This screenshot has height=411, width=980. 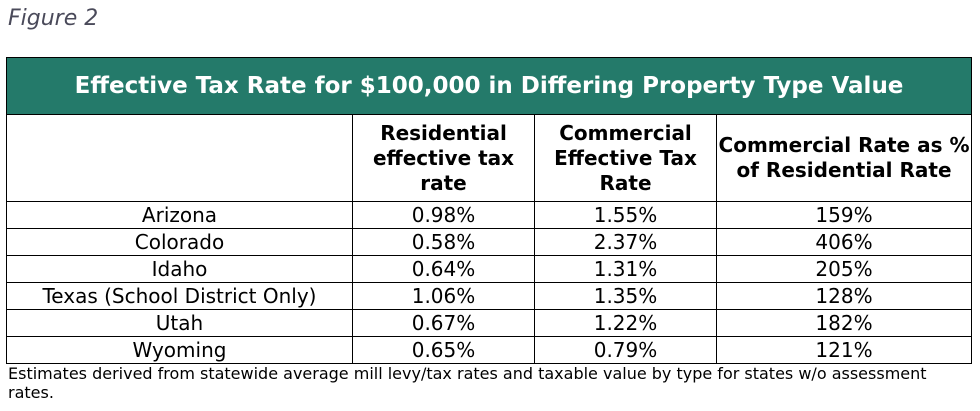 What do you see at coordinates (844, 242) in the screenshot?
I see `ratio-cell: 406%` at bounding box center [844, 242].